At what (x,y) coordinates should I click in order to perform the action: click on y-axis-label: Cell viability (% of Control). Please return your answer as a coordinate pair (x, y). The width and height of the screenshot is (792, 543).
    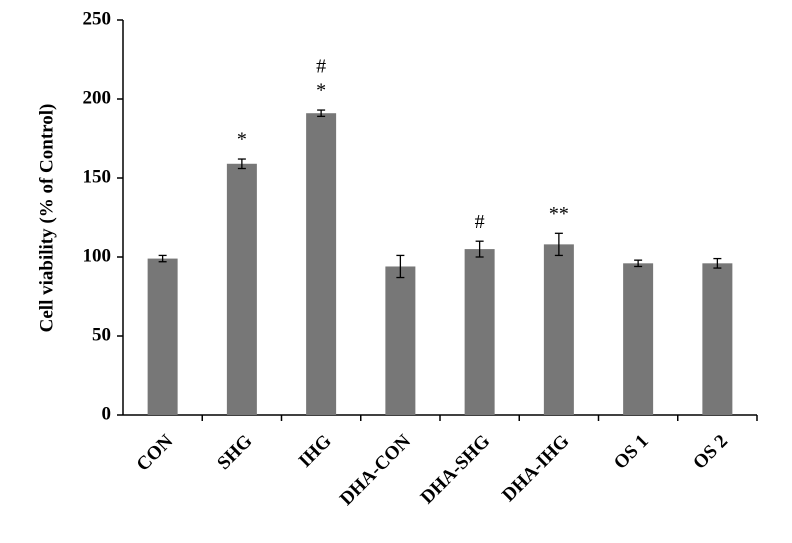
    Looking at the image, I should click on (46, 218).